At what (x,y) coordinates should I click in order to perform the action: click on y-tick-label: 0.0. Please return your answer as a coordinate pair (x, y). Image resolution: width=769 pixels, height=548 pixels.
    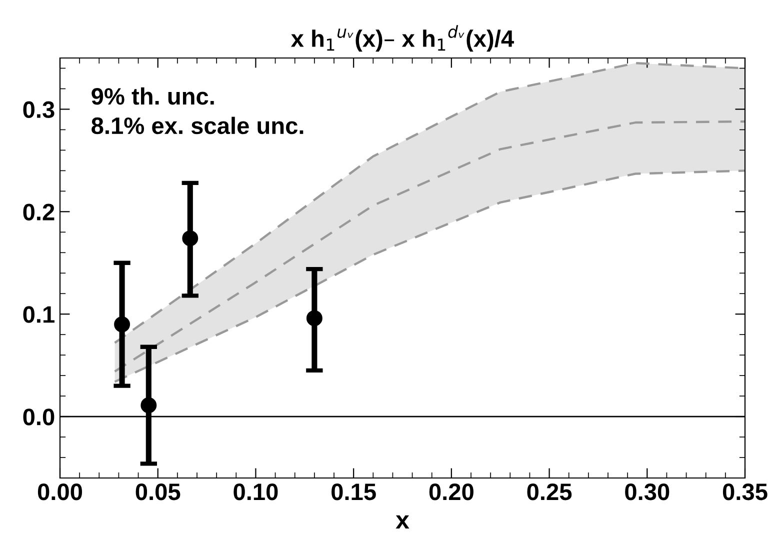
    Looking at the image, I should click on (38, 417).